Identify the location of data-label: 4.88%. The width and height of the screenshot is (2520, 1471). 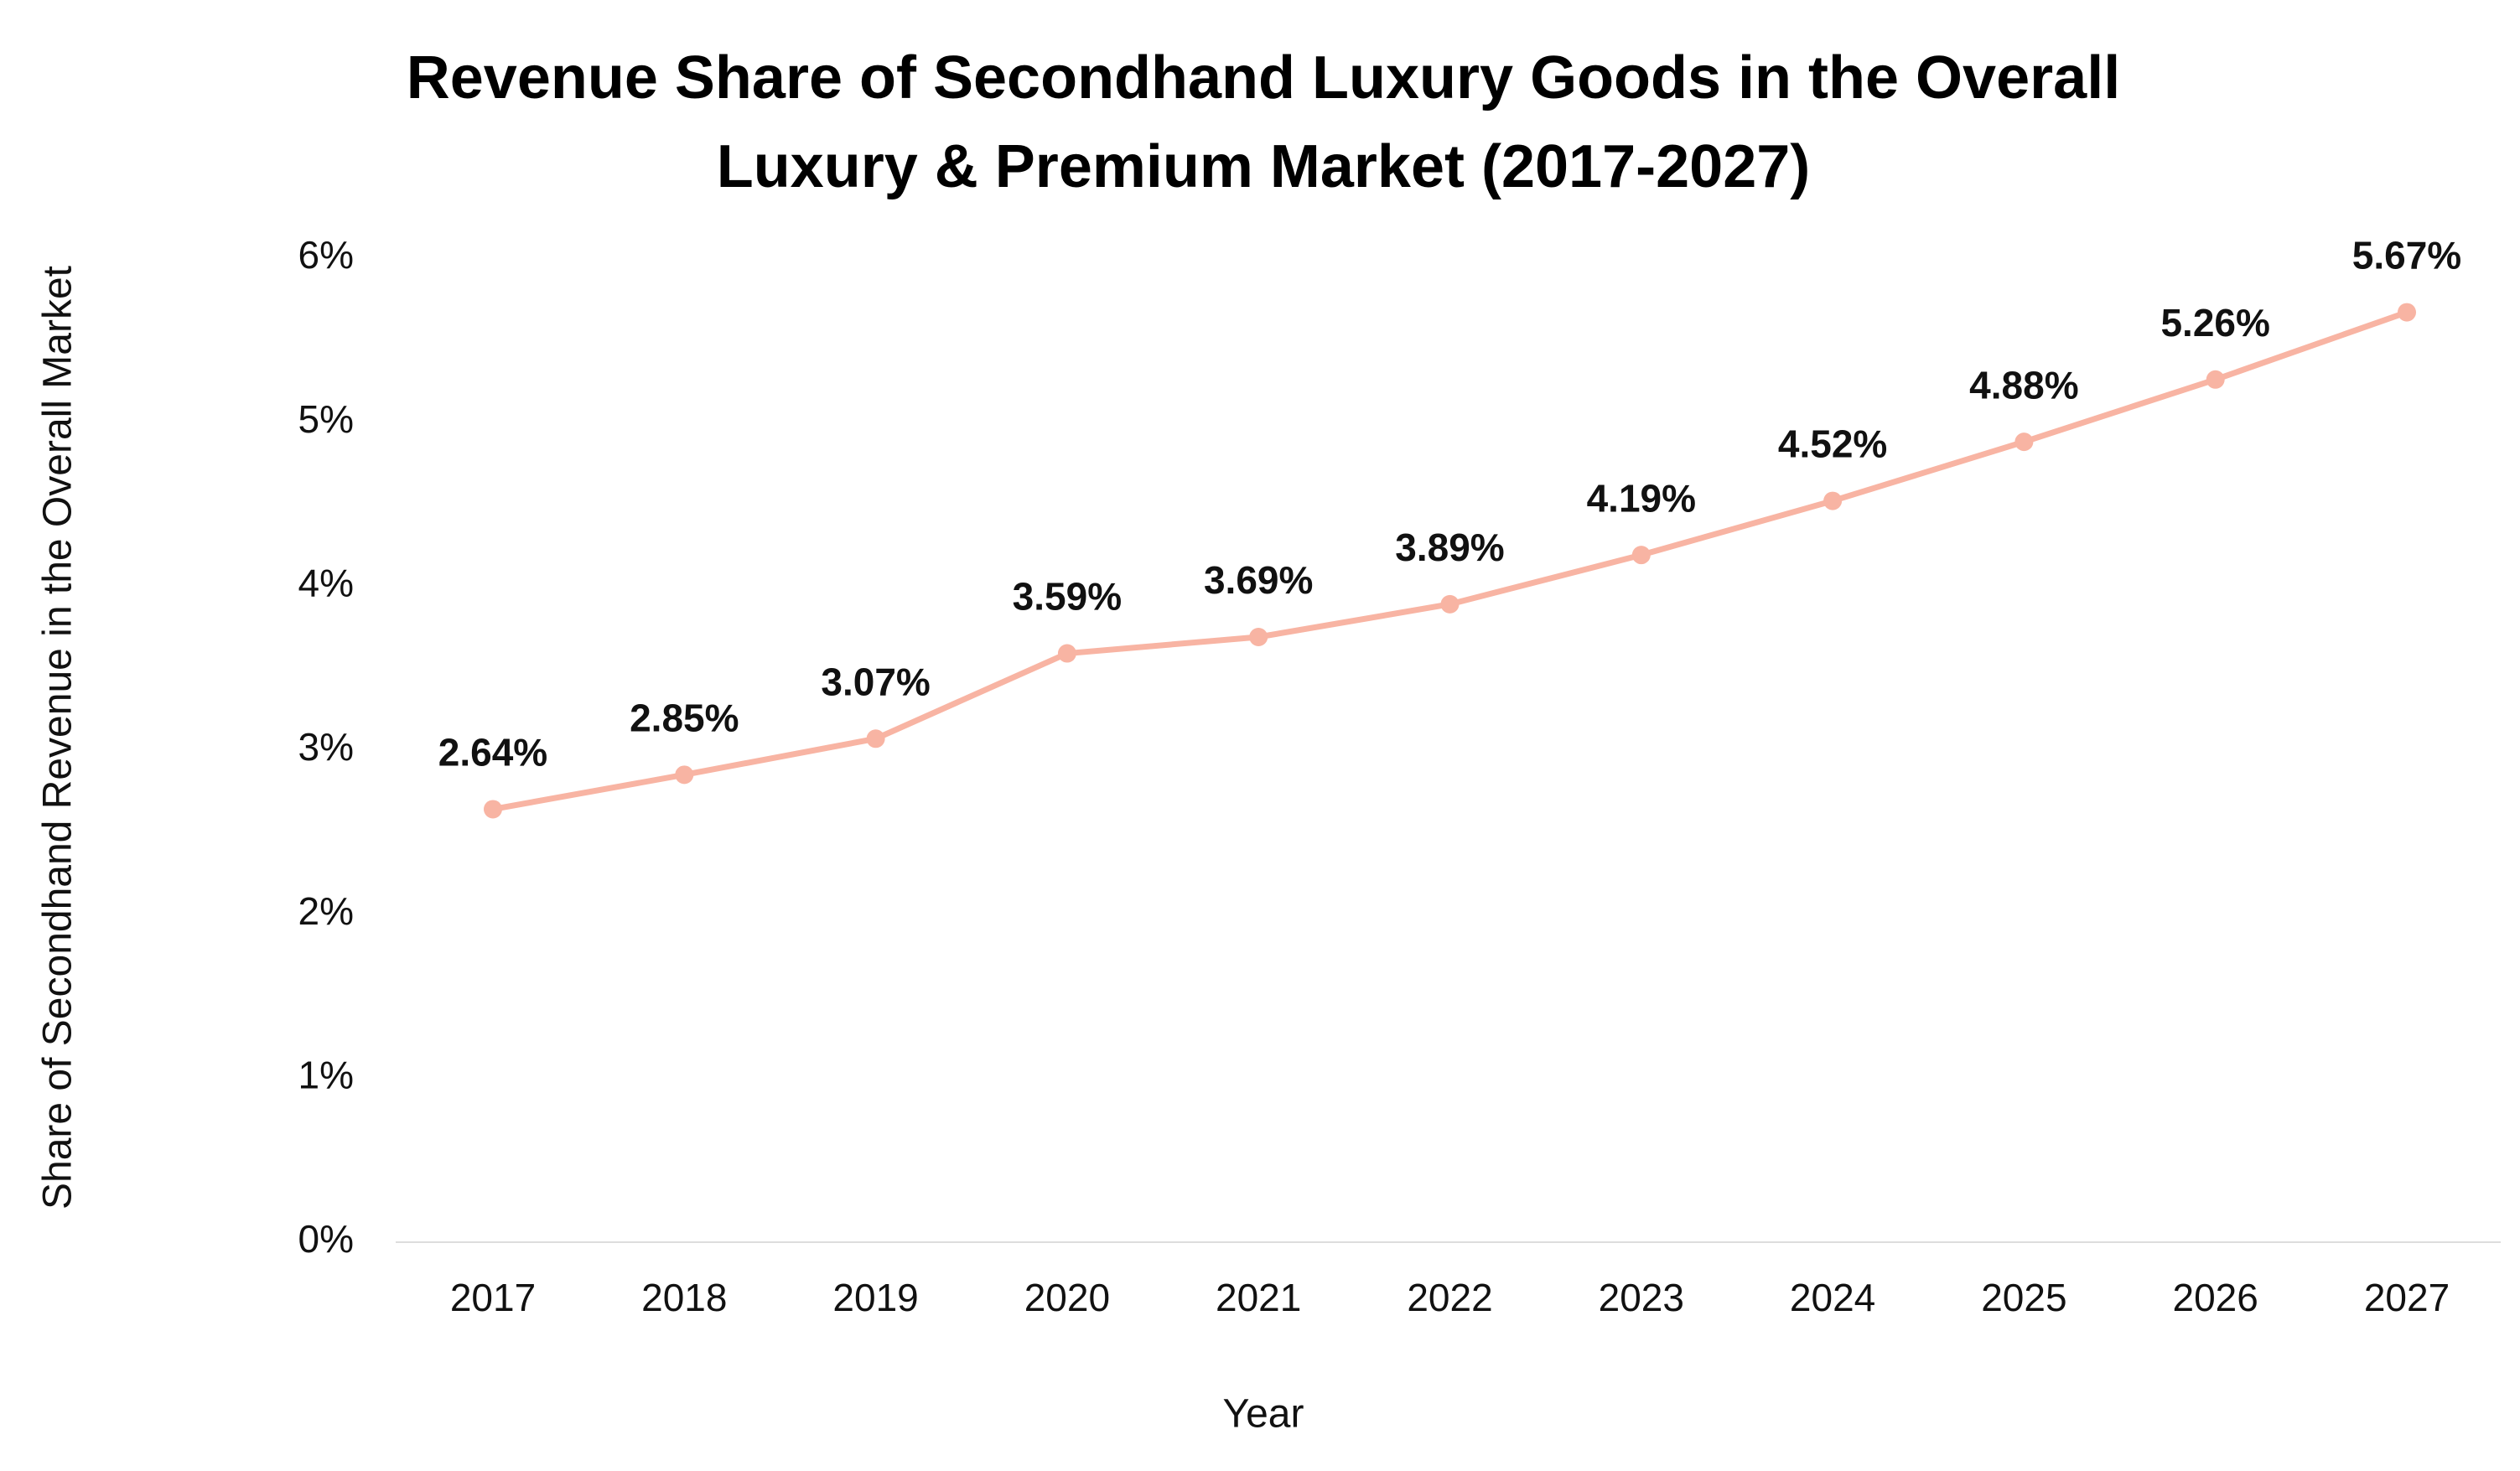
(2023, 385).